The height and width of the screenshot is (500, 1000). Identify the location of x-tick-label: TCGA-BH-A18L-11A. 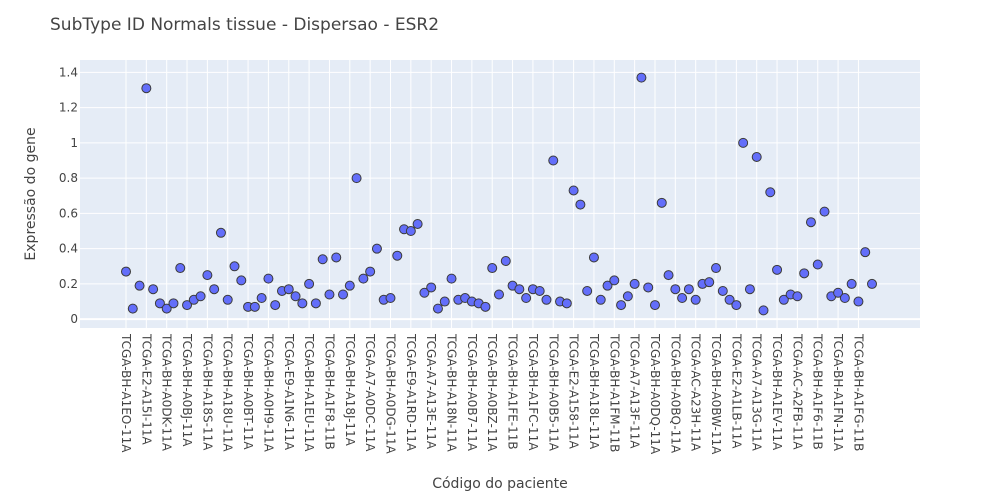
(594, 391).